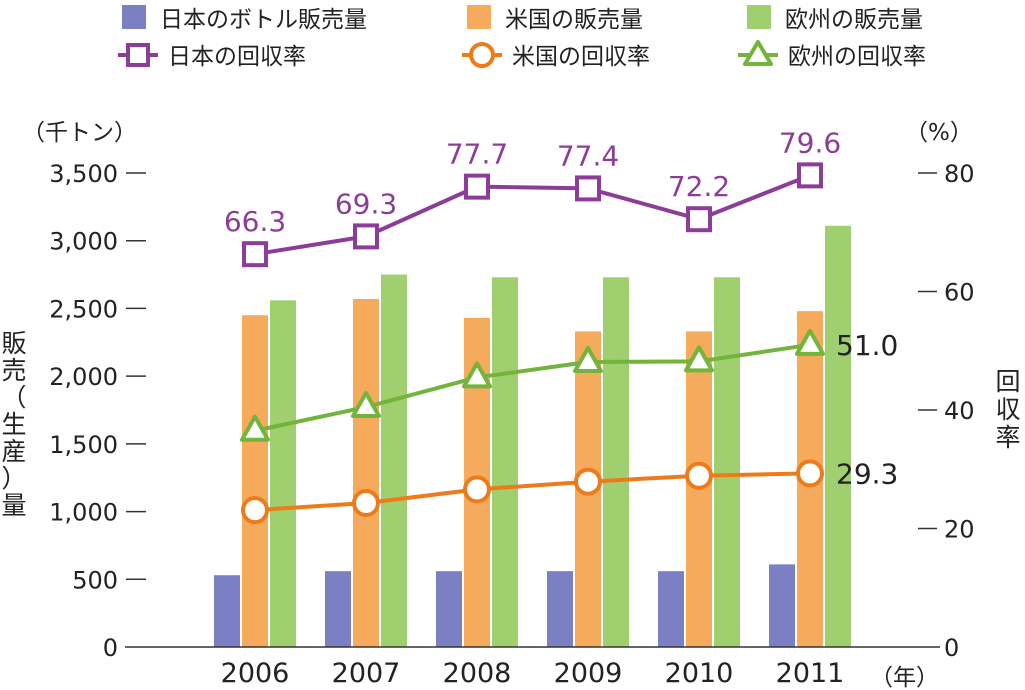  I want to click on legend-swatch-japan-sales, so click(134, 17).